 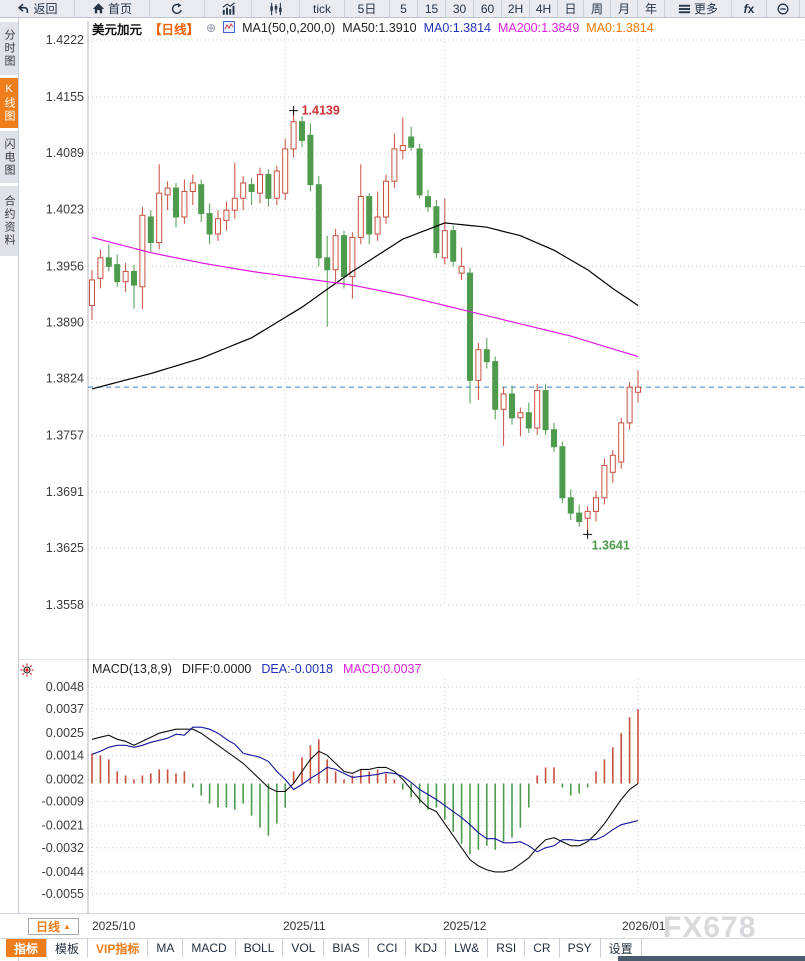 I want to click on period-dropdown-button: 日线 ▲, so click(x=53, y=926).